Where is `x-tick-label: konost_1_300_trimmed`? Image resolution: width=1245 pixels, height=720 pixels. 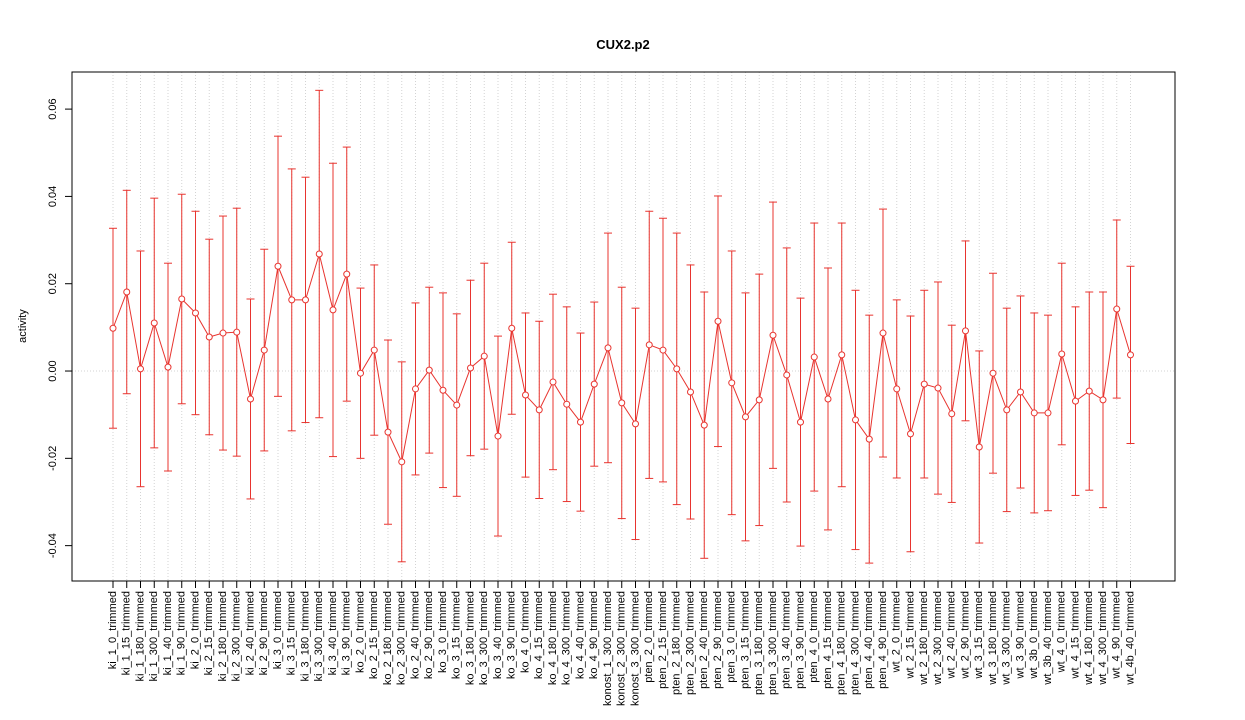
x-tick-label: konost_1_300_trimmed is located at coordinates (608, 648).